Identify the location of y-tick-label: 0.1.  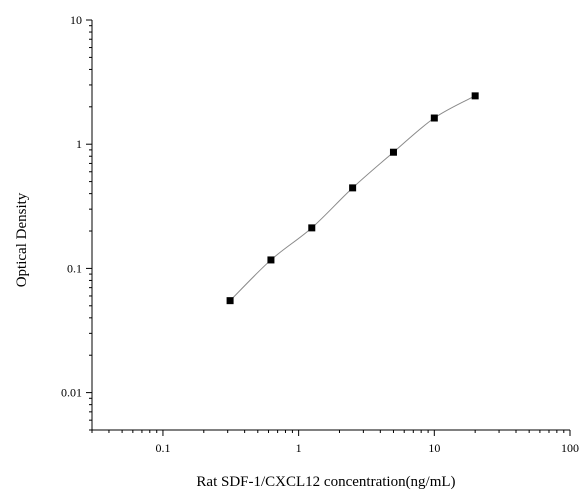
(74, 268).